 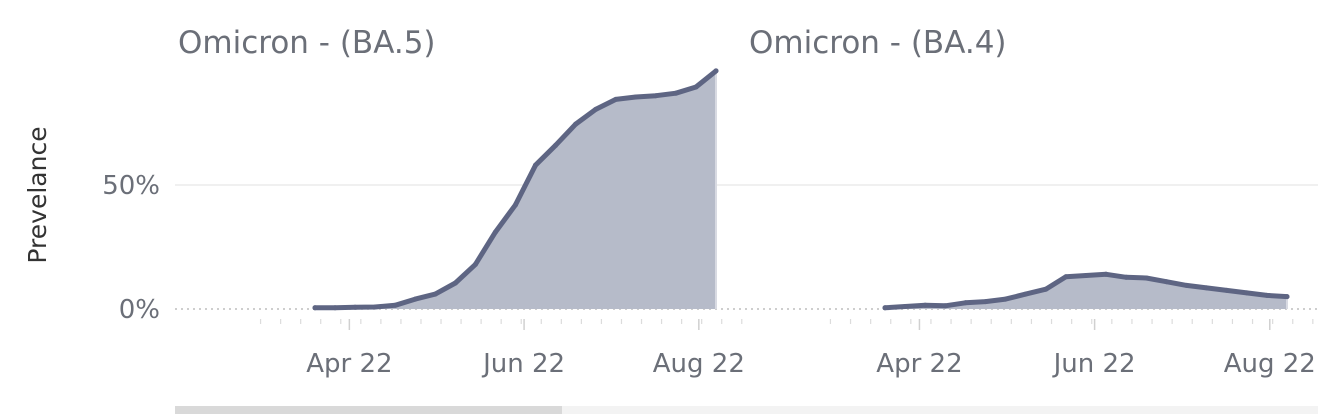 I want to click on y-tick-label: 50%, so click(x=131, y=186).